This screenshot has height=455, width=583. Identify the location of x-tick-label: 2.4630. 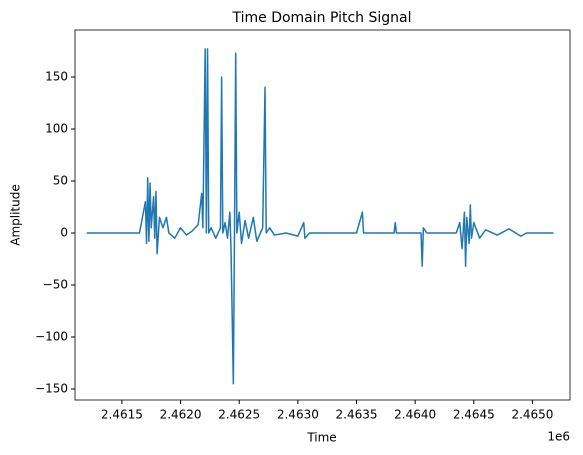
(298, 415).